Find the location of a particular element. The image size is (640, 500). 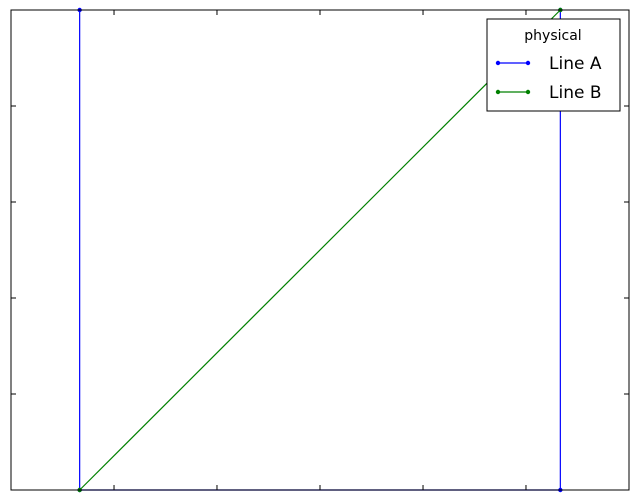

legend-label-line-b: Line B is located at coordinates (575, 93).